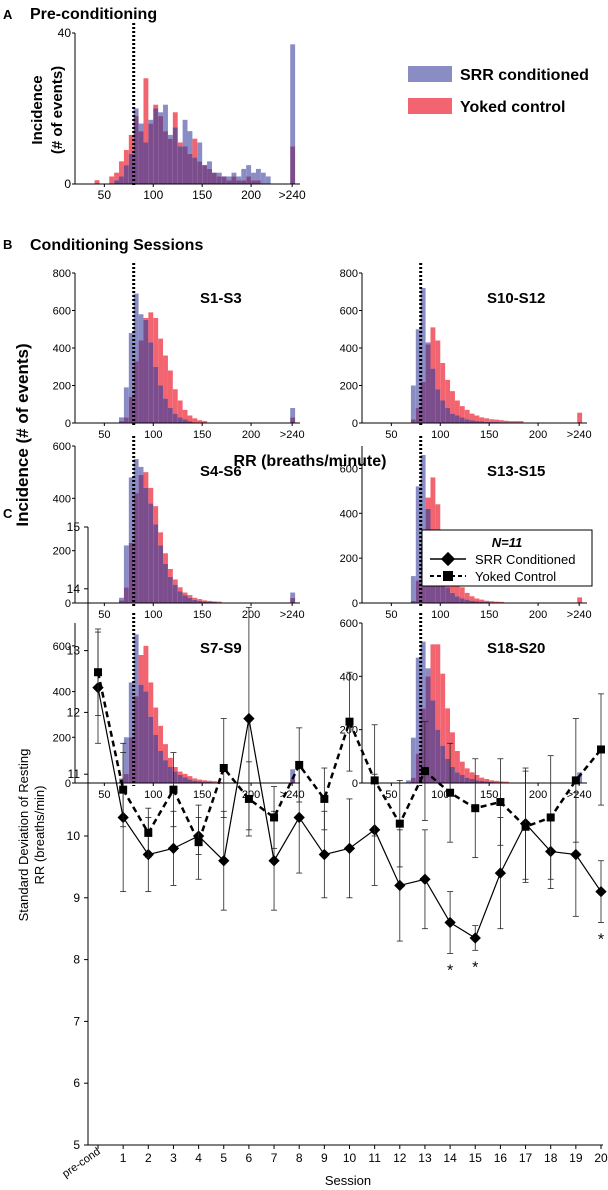  I want to click on significance-mark-15: *, so click(475, 967).